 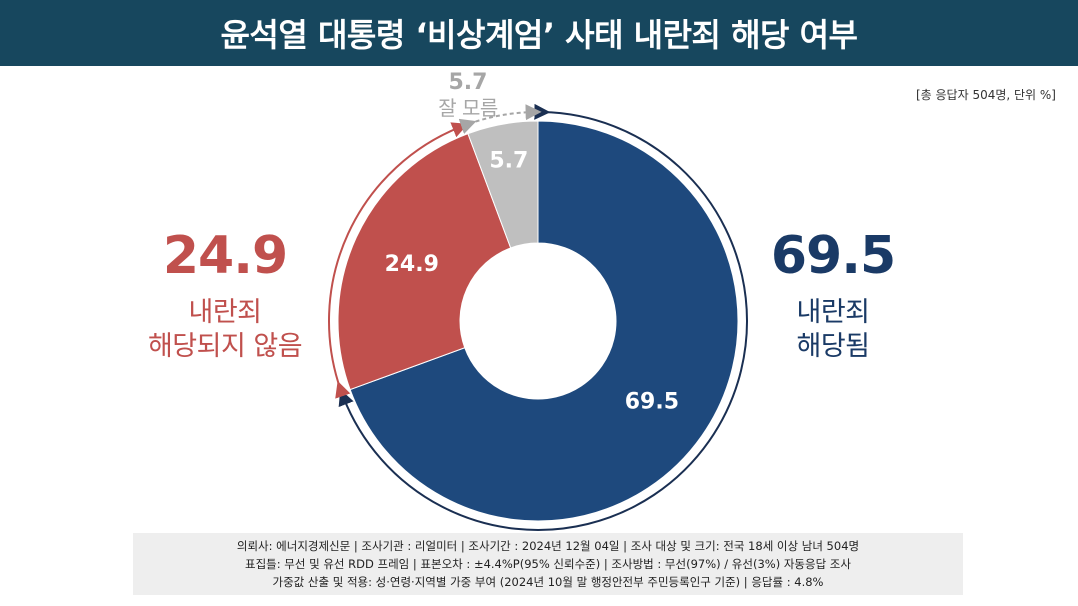 I want to click on bracket-arc-unknown, so click(x=500, y=119).